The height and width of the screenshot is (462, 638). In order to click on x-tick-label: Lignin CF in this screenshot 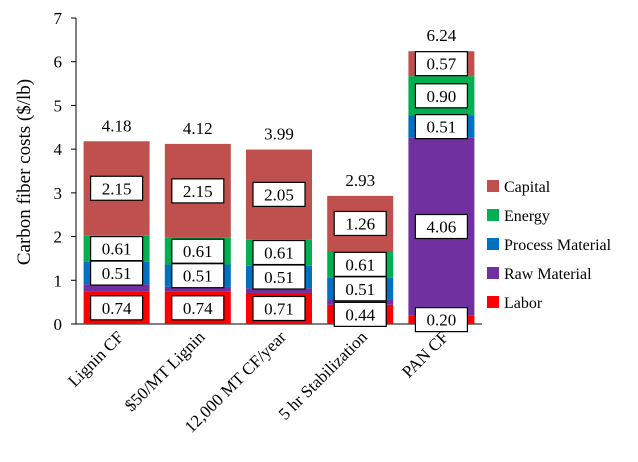, I will do `click(95, 358)`.